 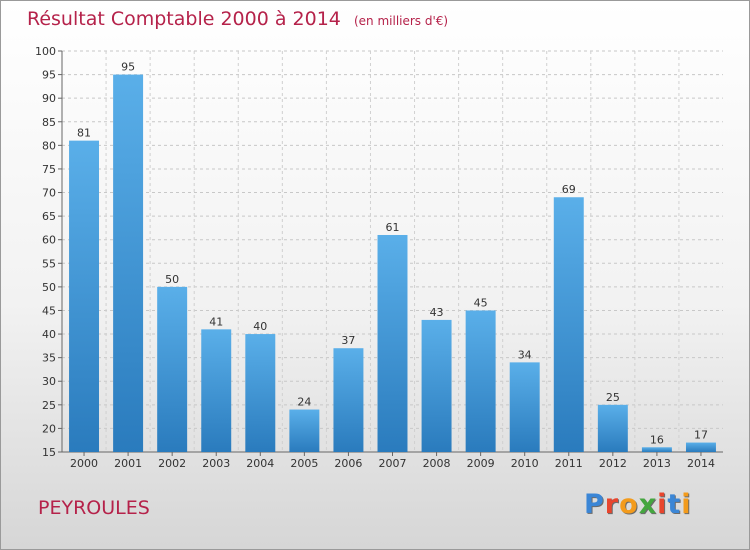 I want to click on bar-2000, so click(x=84, y=296).